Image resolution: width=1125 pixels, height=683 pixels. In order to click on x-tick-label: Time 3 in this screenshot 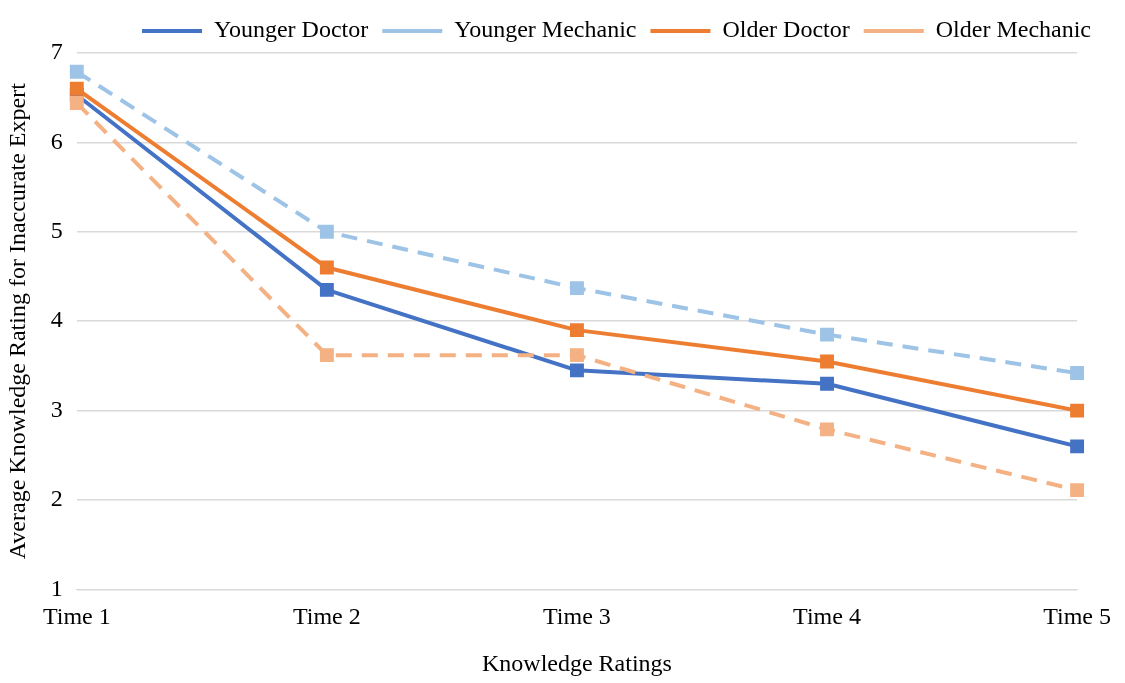, I will do `click(577, 616)`.